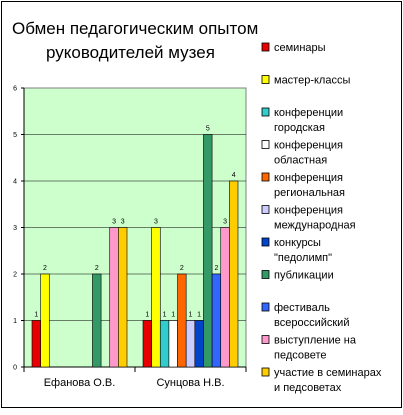  Describe the element at coordinates (208, 129) in the screenshot. I see `bar-value-label: 5` at that location.